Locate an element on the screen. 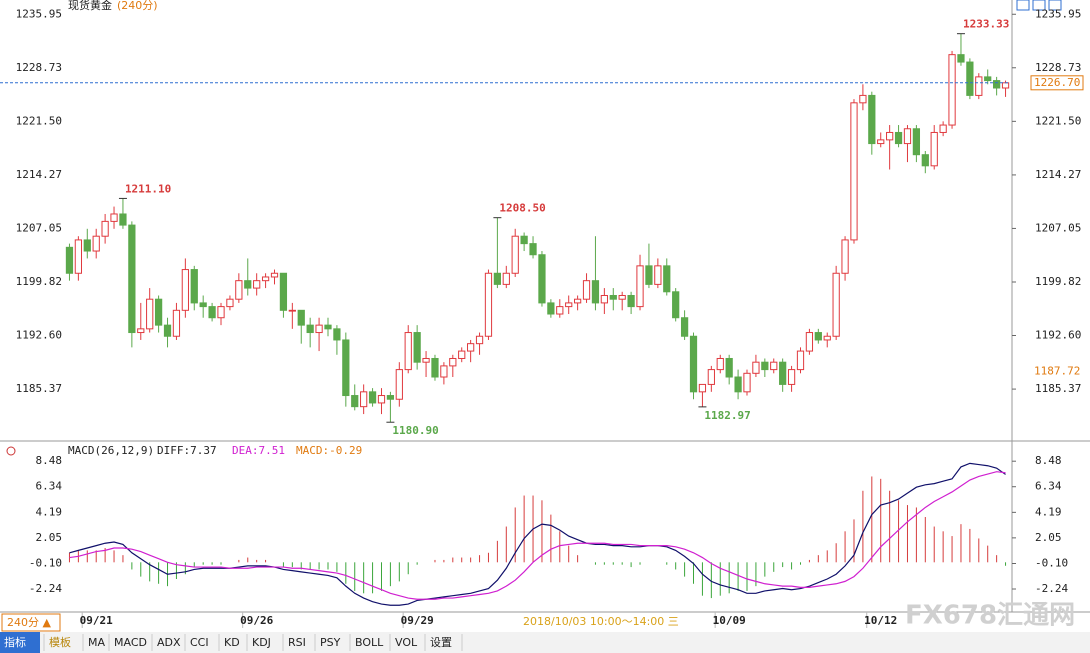  tab: 指标 is located at coordinates (15, 642).